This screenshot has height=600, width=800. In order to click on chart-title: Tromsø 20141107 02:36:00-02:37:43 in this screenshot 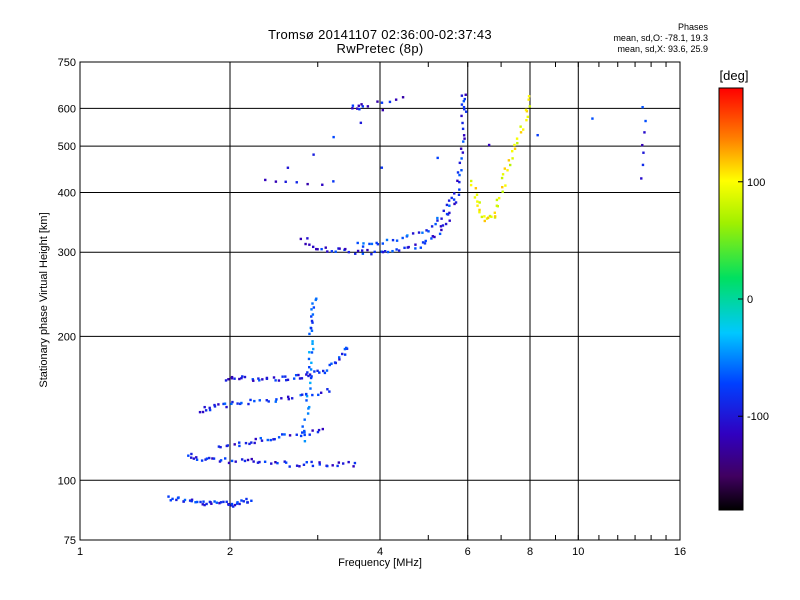, I will do `click(380, 34)`.